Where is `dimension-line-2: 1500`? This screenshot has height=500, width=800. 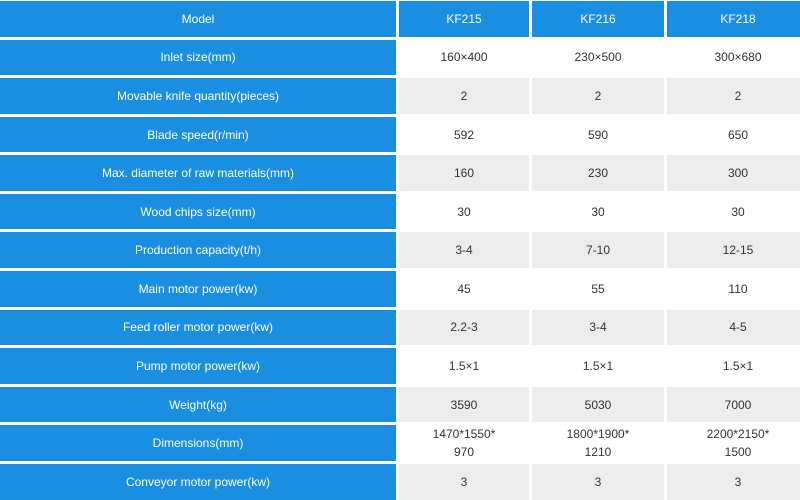
dimension-line-2: 1500 is located at coordinates (738, 452).